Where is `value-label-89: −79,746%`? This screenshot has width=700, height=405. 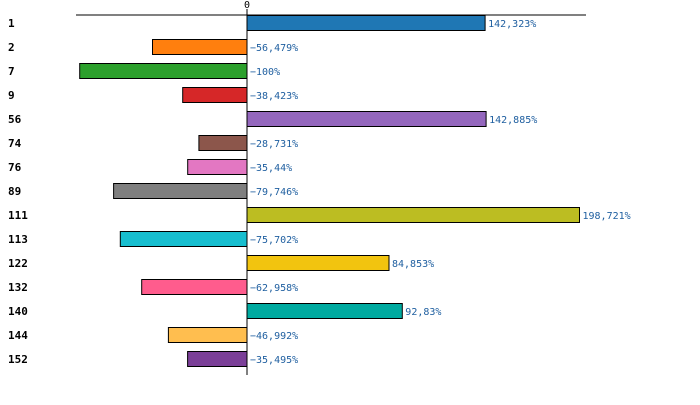 value-label-89: −79,746% is located at coordinates (274, 192).